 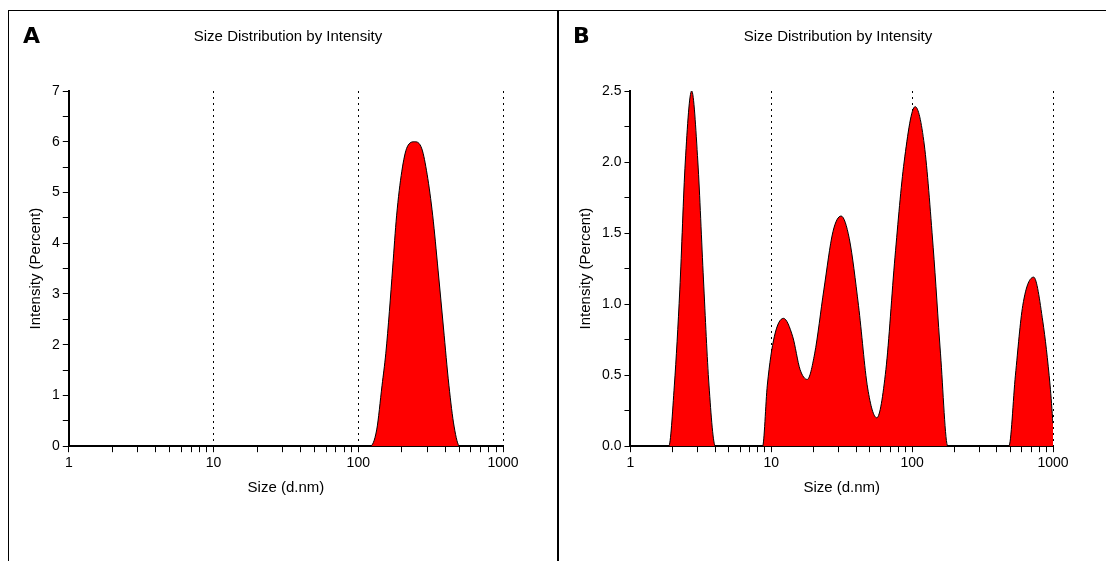 What do you see at coordinates (611, 374) in the screenshot?
I see `y-tick-label: 0.5` at bounding box center [611, 374].